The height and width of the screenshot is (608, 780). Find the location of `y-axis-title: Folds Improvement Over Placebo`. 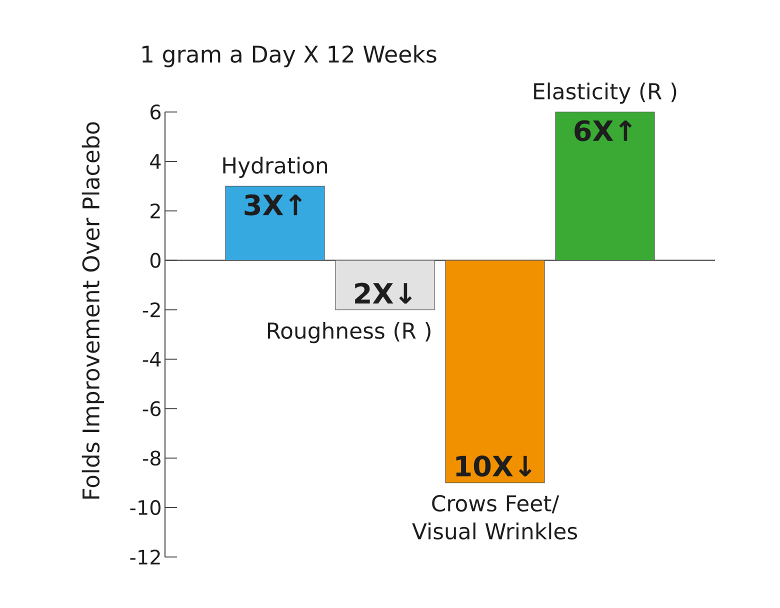

y-axis-title: Folds Improvement Over Placebo is located at coordinates (93, 310).